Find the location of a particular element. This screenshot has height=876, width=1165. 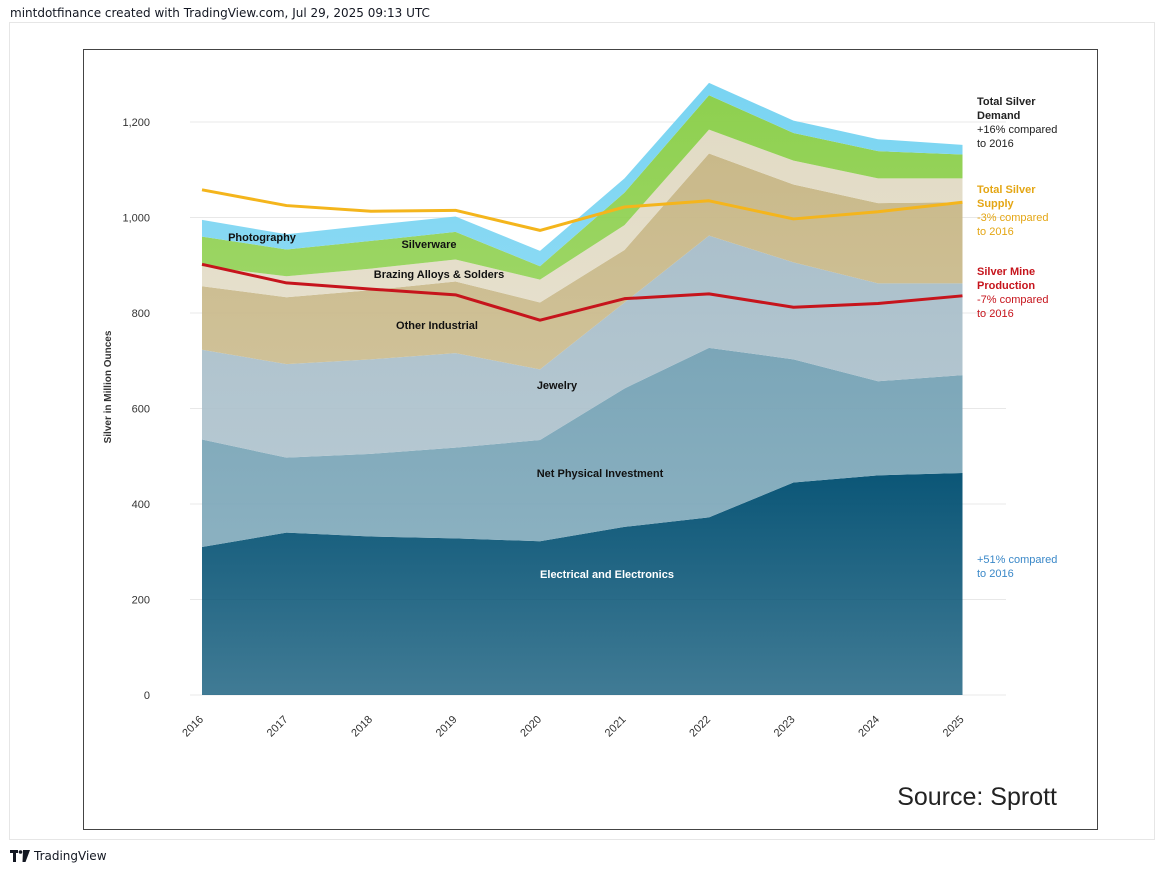

line-silver-mine-production is located at coordinates (582, 292).